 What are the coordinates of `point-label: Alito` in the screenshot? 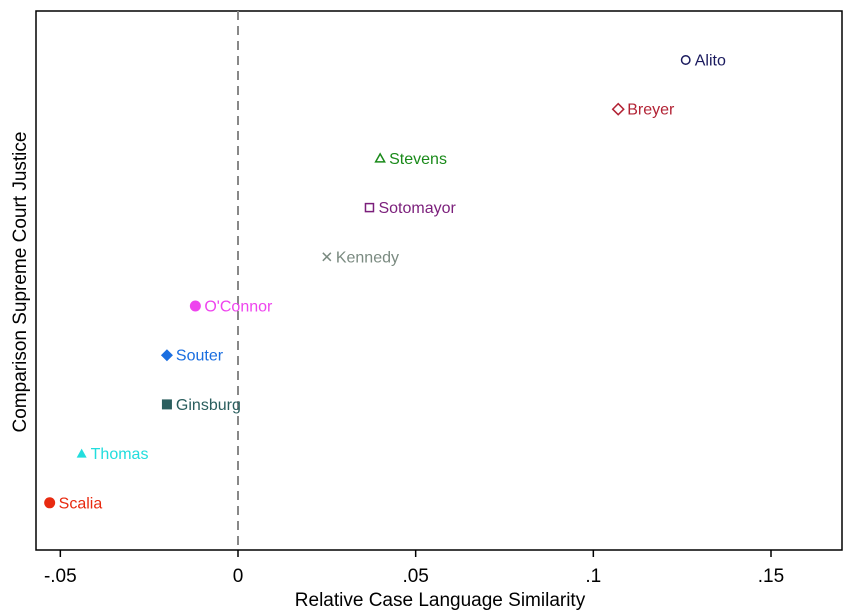 It's located at (710, 61).